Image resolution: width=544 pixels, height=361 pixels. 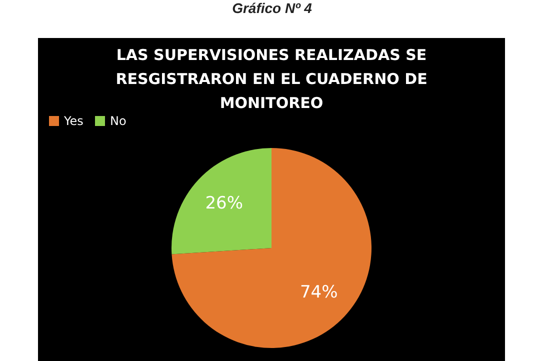 I want to click on data-label: 74%, so click(x=319, y=292).